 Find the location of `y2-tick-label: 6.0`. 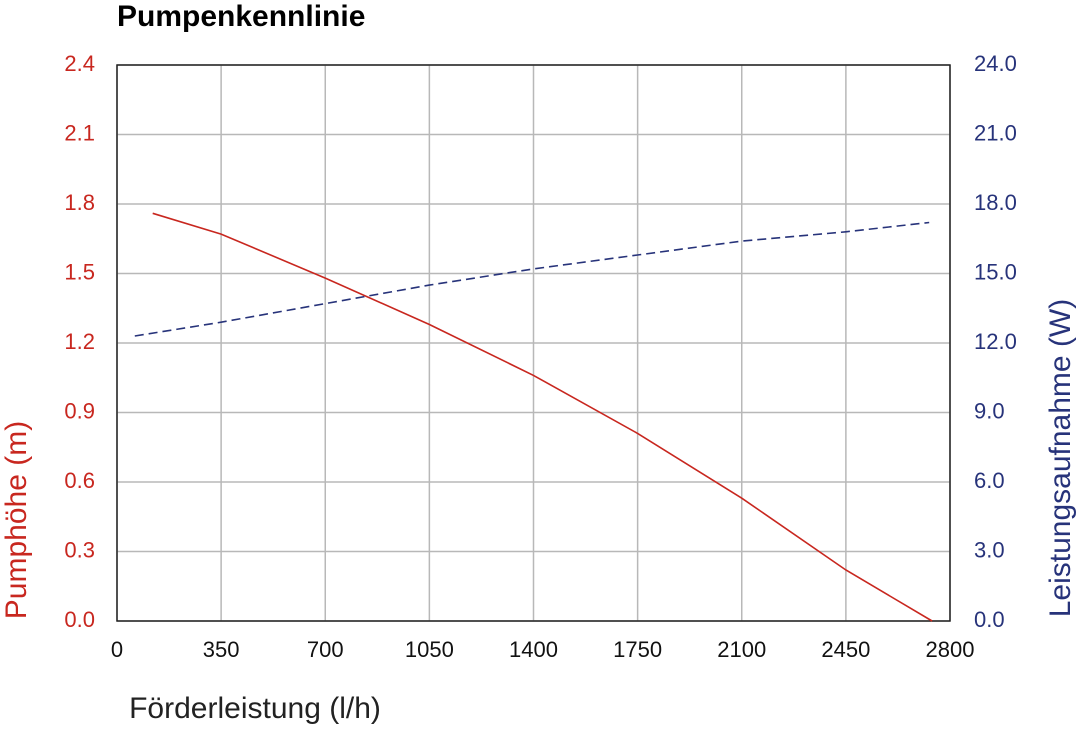

y2-tick-label: 6.0 is located at coordinates (989, 480).